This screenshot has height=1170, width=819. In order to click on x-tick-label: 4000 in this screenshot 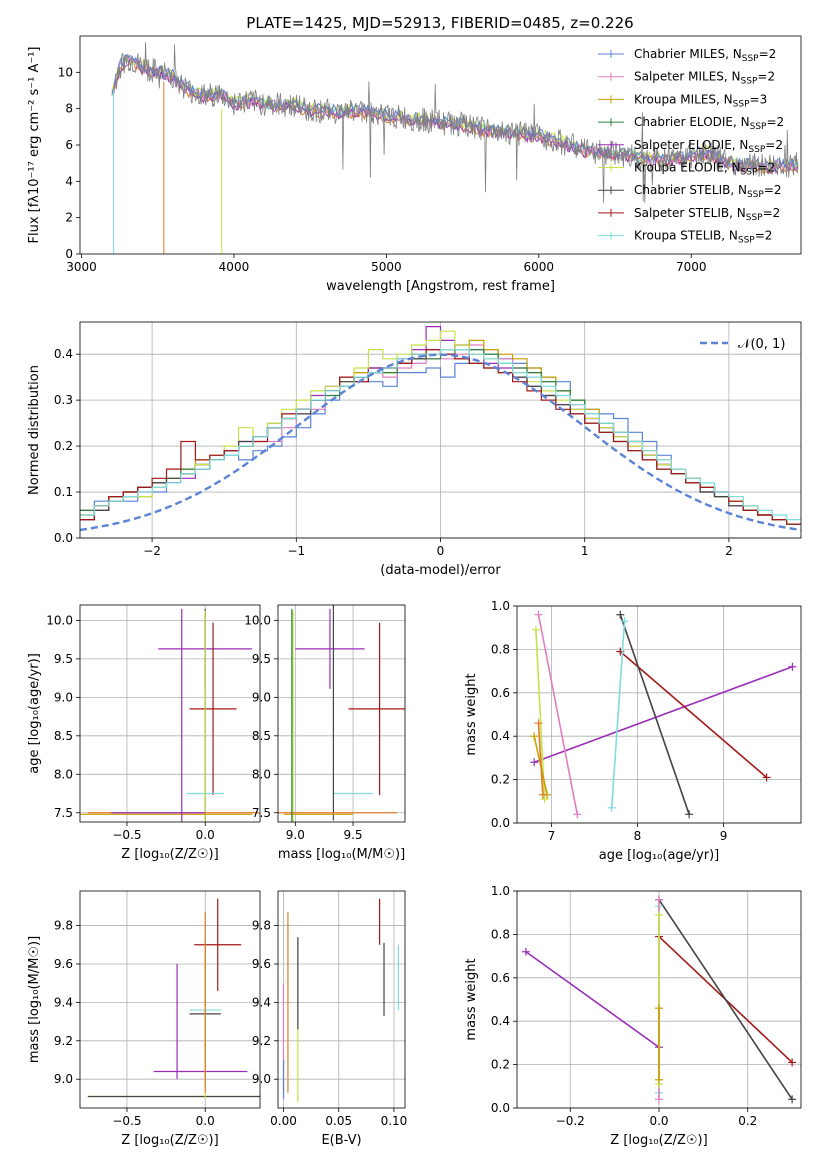, I will do `click(234, 267)`.